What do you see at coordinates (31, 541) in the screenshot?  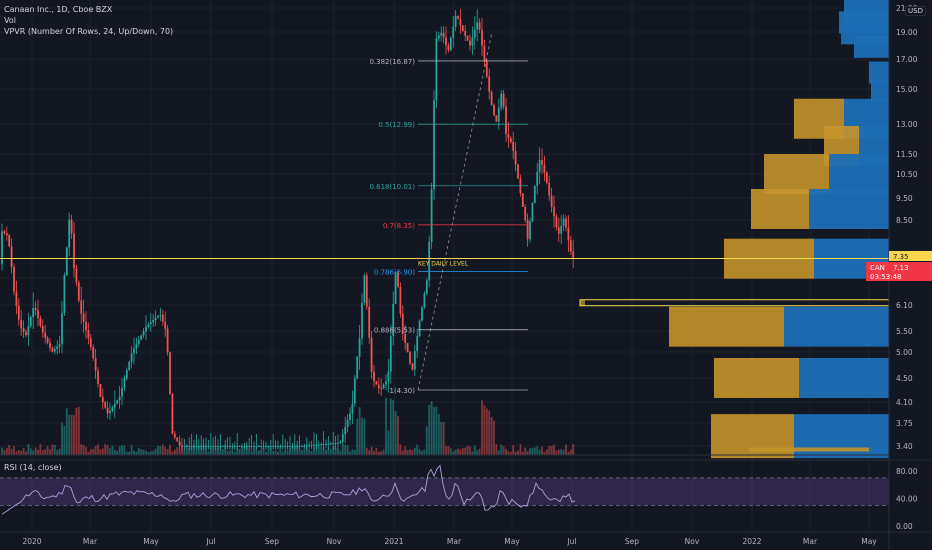 I see `time-tick-label: 2020` at bounding box center [31, 541].